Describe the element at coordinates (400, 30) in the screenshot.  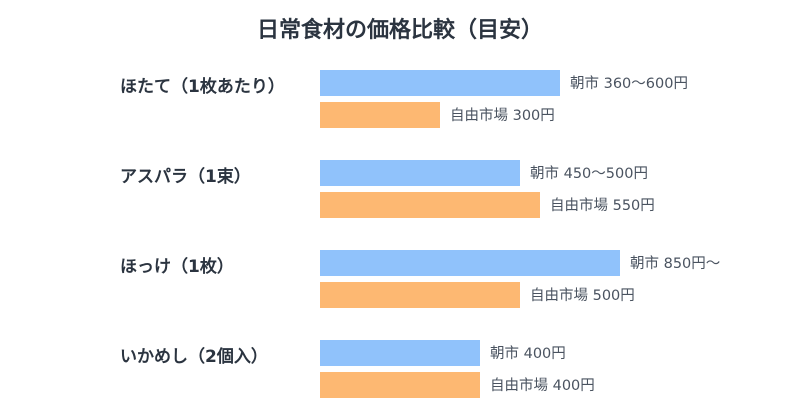
I see `chart-title: 日常食材の価格比較（目安）` at that location.